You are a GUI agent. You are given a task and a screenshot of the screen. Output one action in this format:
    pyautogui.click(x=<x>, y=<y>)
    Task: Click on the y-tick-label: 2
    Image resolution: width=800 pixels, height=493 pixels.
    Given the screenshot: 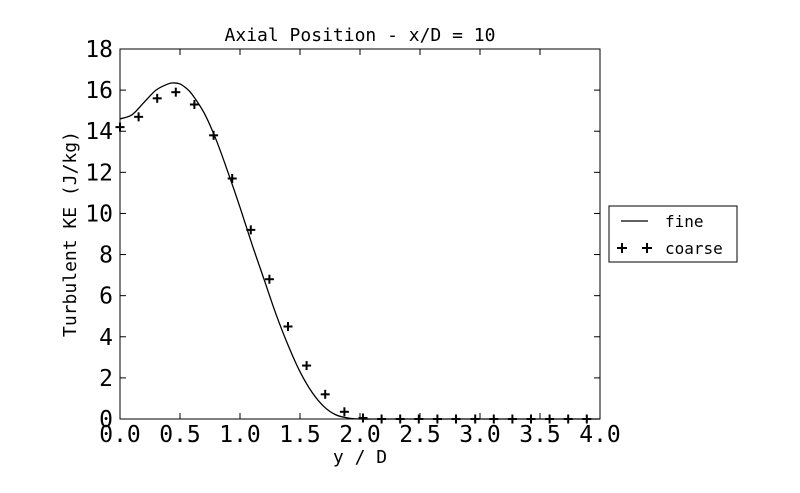 What is the action you would take?
    pyautogui.click(x=106, y=379)
    